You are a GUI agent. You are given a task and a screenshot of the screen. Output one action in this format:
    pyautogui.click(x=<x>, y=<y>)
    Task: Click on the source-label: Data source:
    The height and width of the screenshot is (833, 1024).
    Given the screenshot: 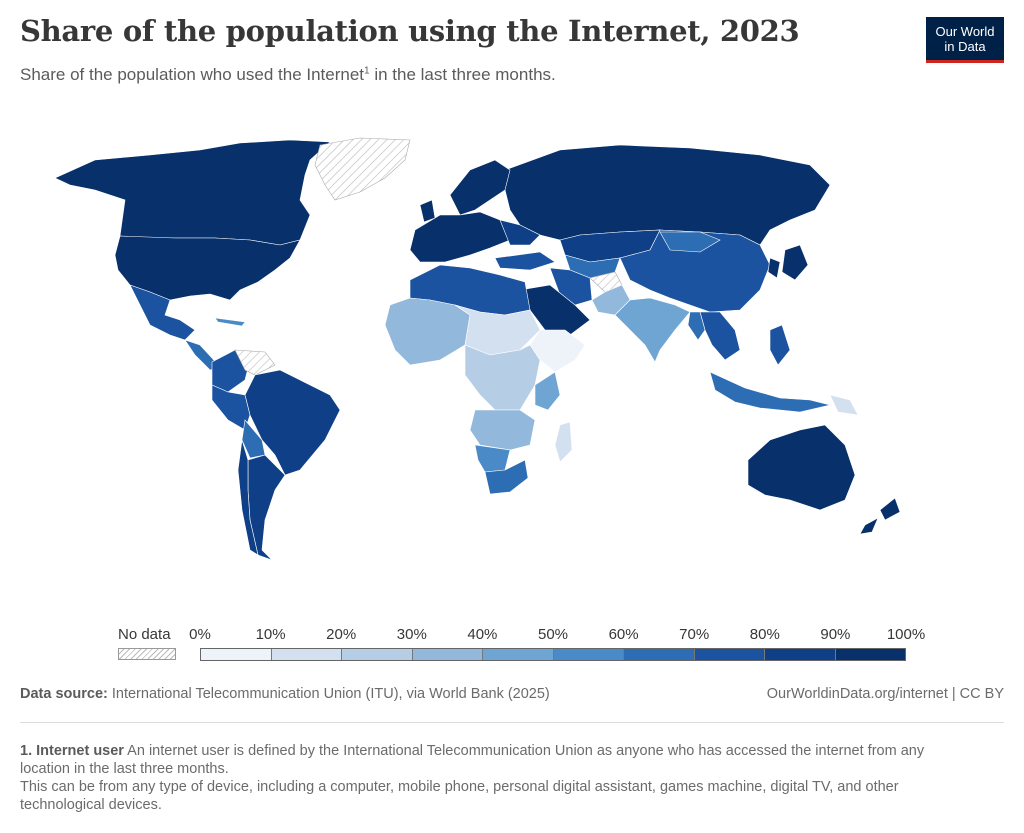 What is the action you would take?
    pyautogui.click(x=64, y=694)
    